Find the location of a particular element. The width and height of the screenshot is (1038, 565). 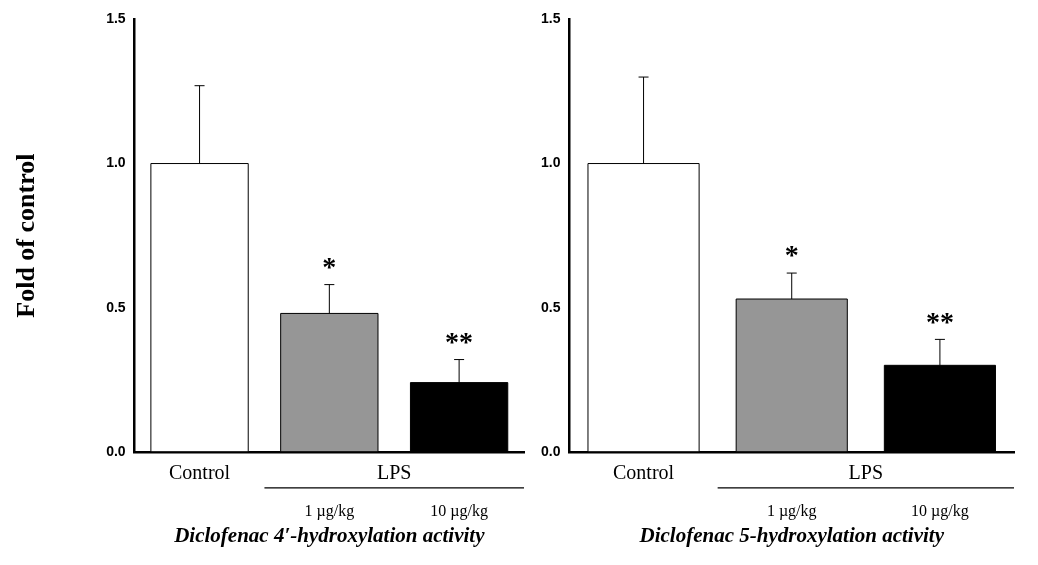

y-axis-title: Fold of control is located at coordinates (26, 235).